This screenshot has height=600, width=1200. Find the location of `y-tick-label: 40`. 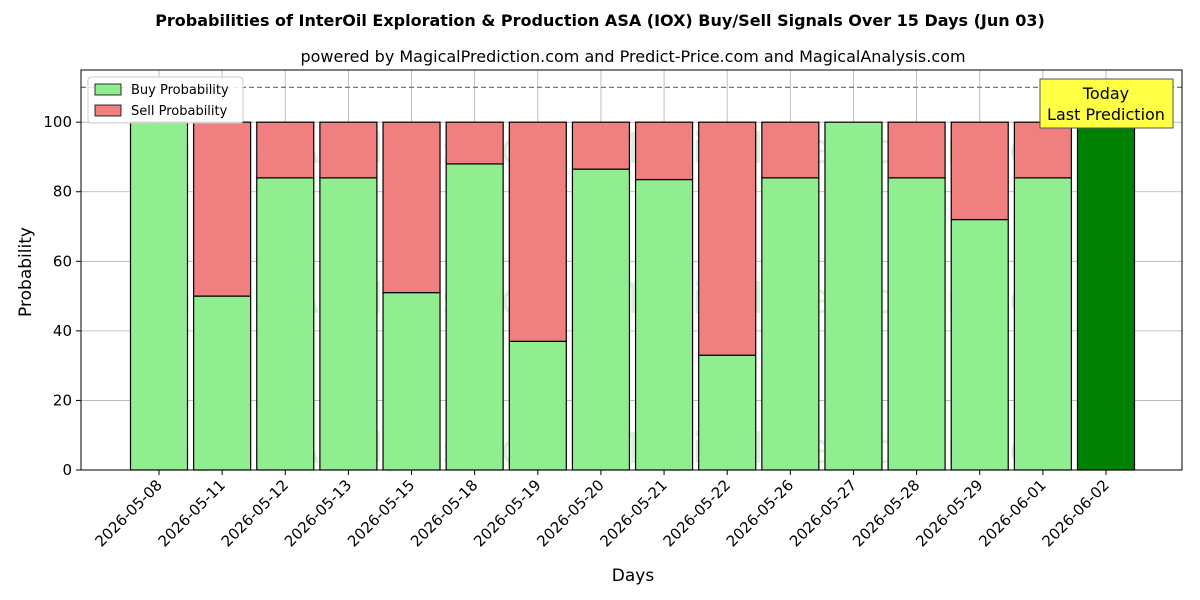

y-tick-label: 40 is located at coordinates (62, 331).